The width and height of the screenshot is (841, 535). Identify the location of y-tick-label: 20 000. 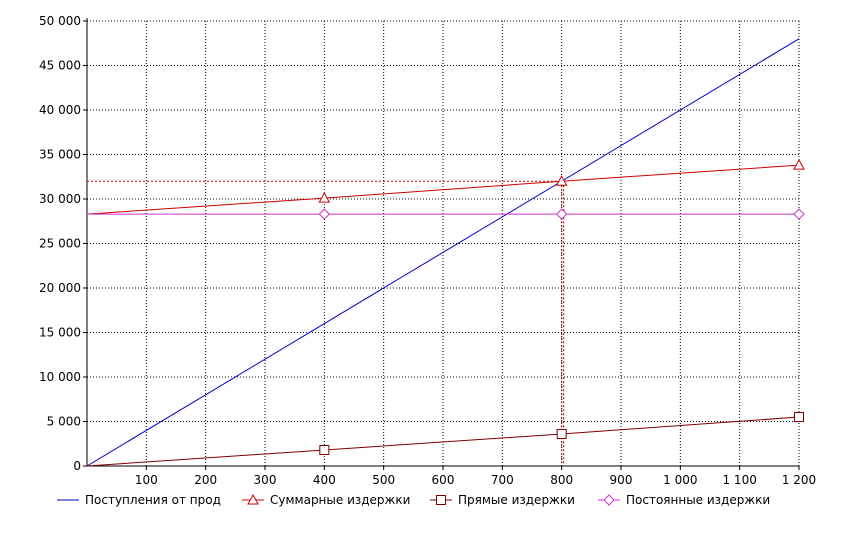
(60, 288).